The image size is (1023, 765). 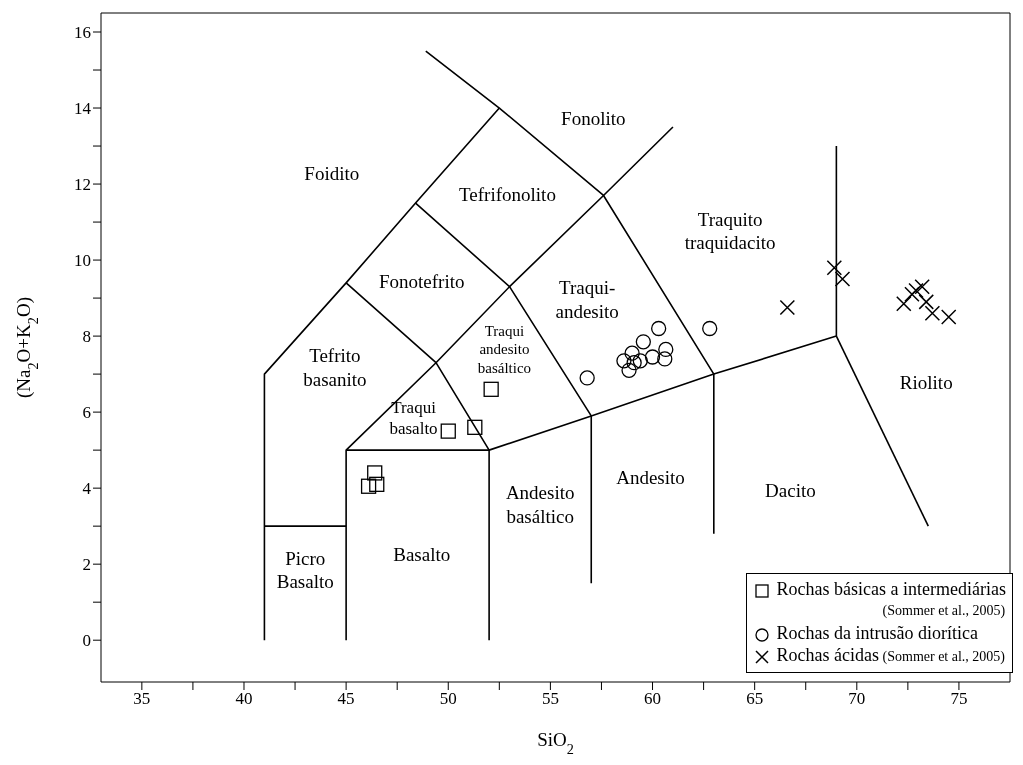 I want to click on x-tick-label: 75, so click(x=959, y=699).